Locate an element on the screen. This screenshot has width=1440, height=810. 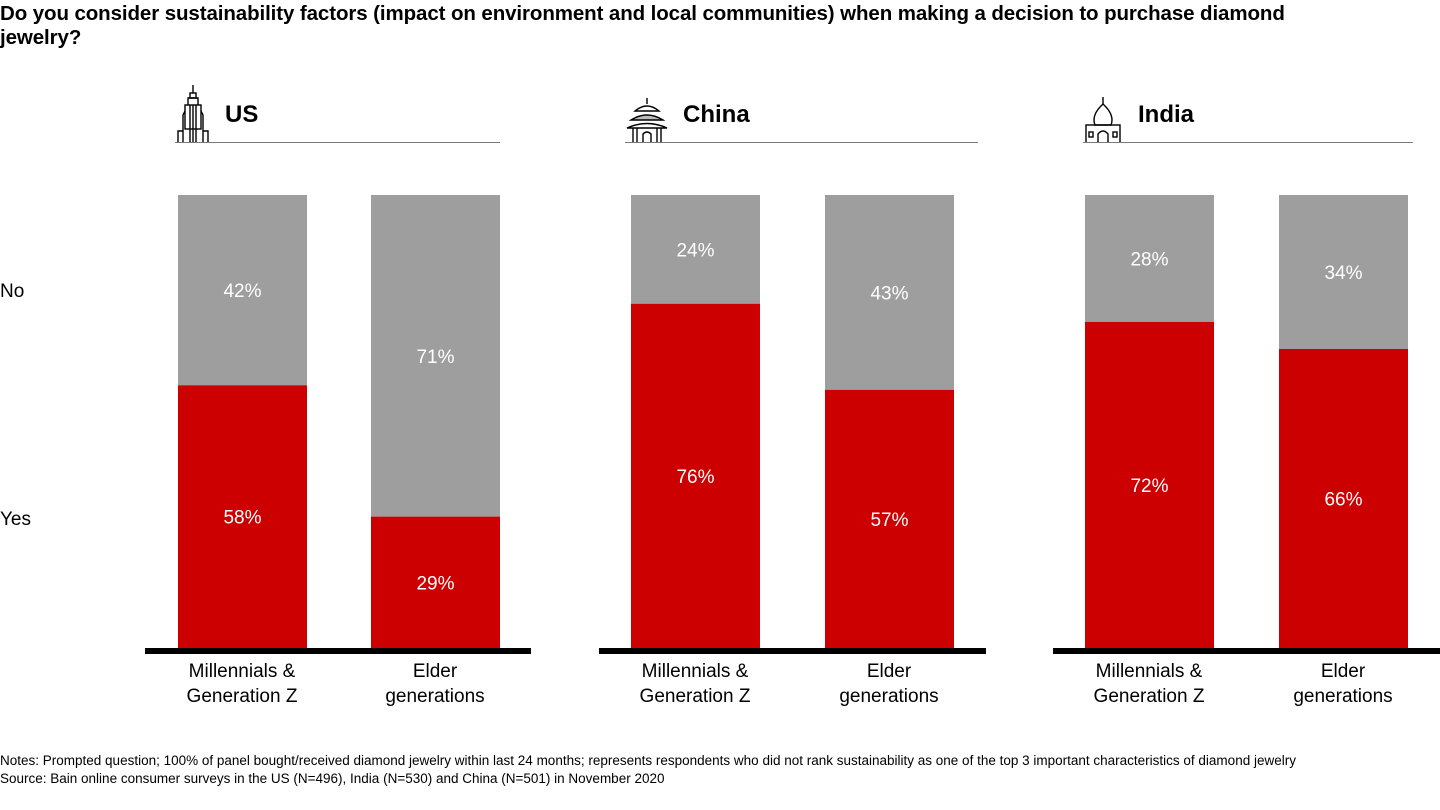
category-label-millennials-china: Millennials & Generation Z is located at coordinates (695, 684).